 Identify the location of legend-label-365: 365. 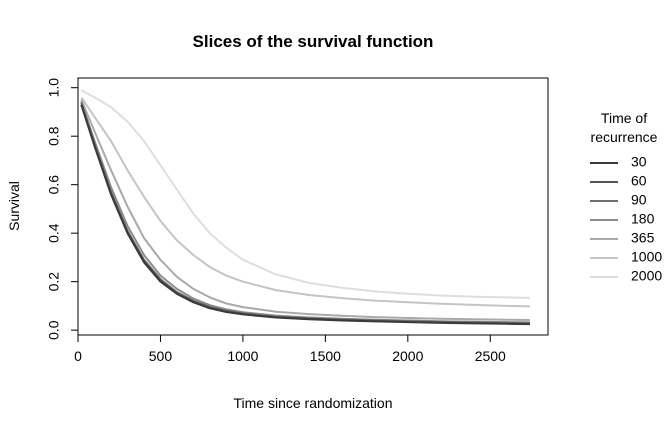
(643, 238).